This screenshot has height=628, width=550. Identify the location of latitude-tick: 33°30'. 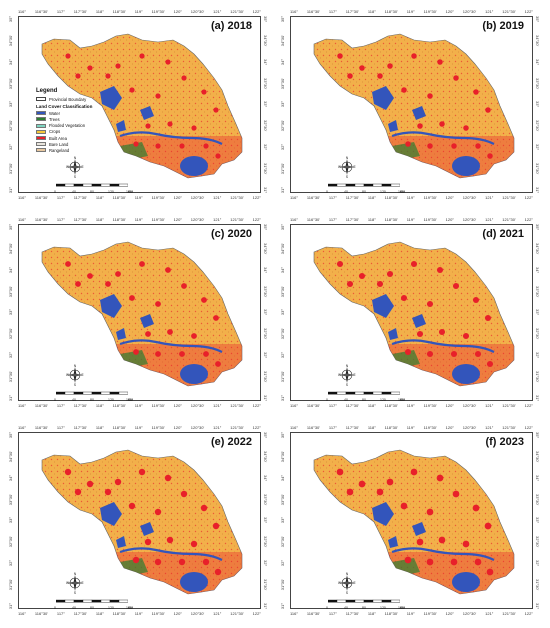
(537, 499).